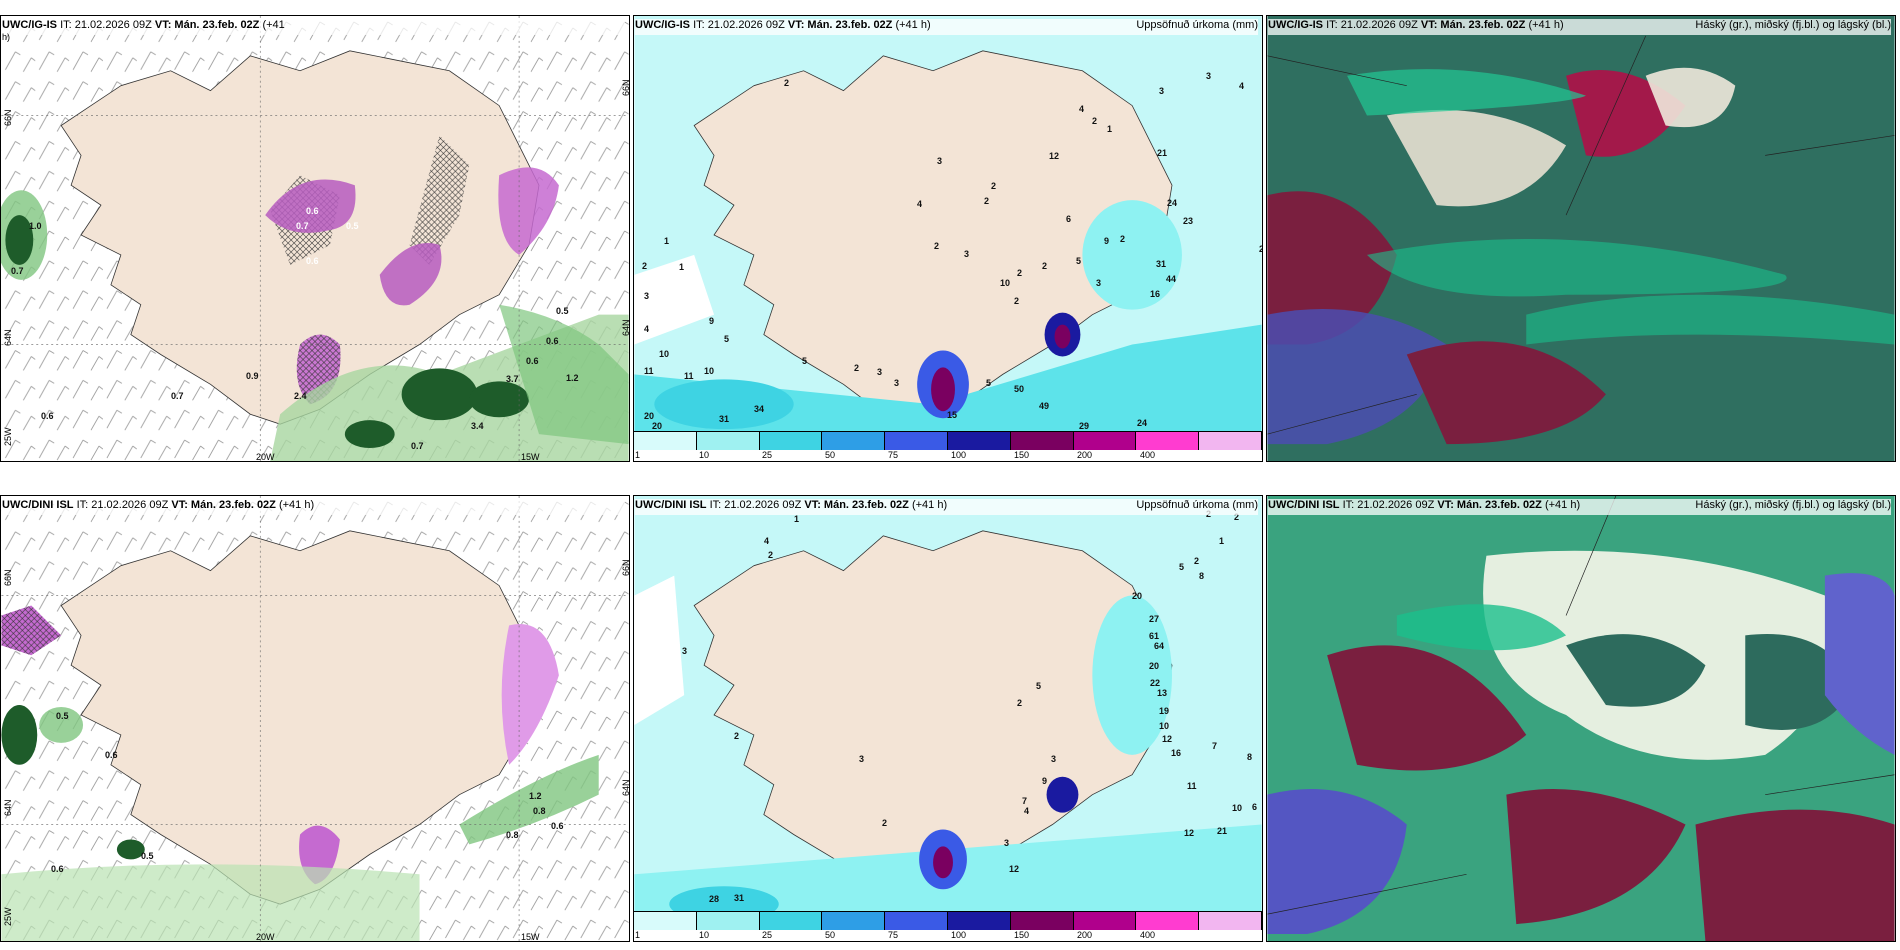  I want to click on value-label: 28, so click(714, 899).